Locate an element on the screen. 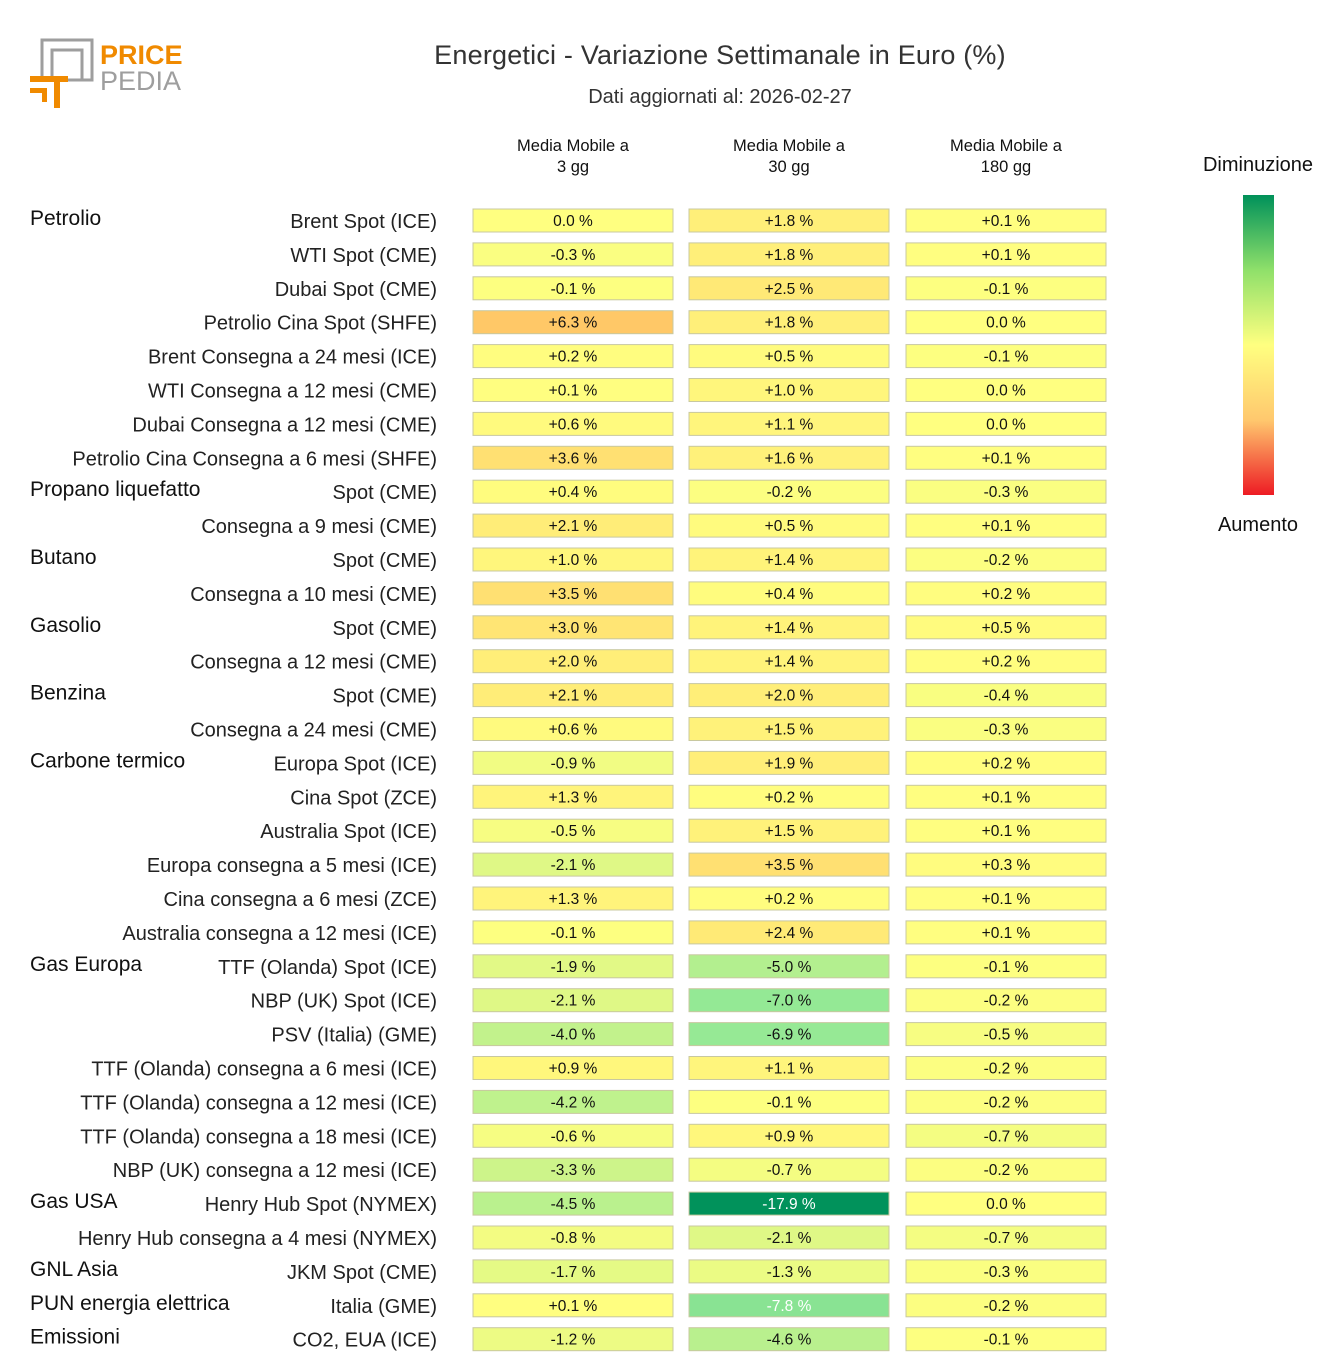  row-label: Australia Spot (ICE) is located at coordinates (348, 832).